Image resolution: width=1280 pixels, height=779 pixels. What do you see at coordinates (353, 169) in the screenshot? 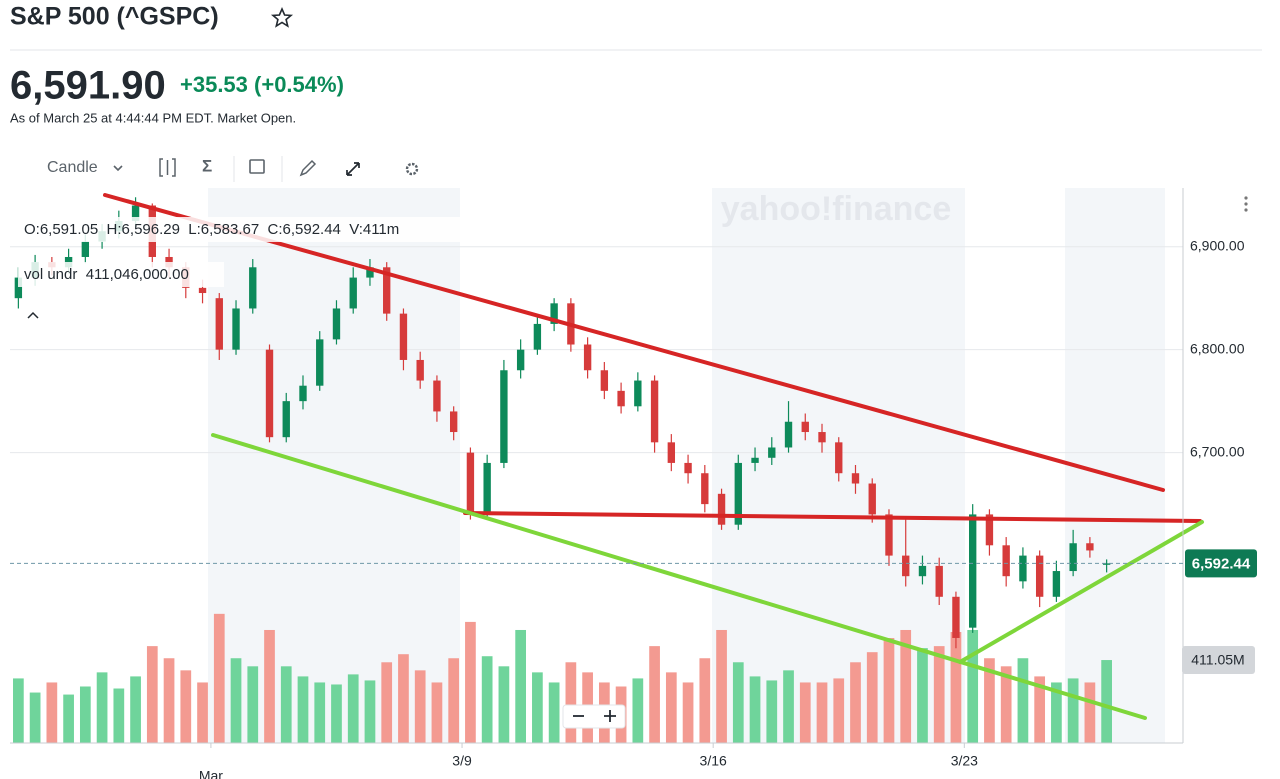
I see `expand-icon` at bounding box center [353, 169].